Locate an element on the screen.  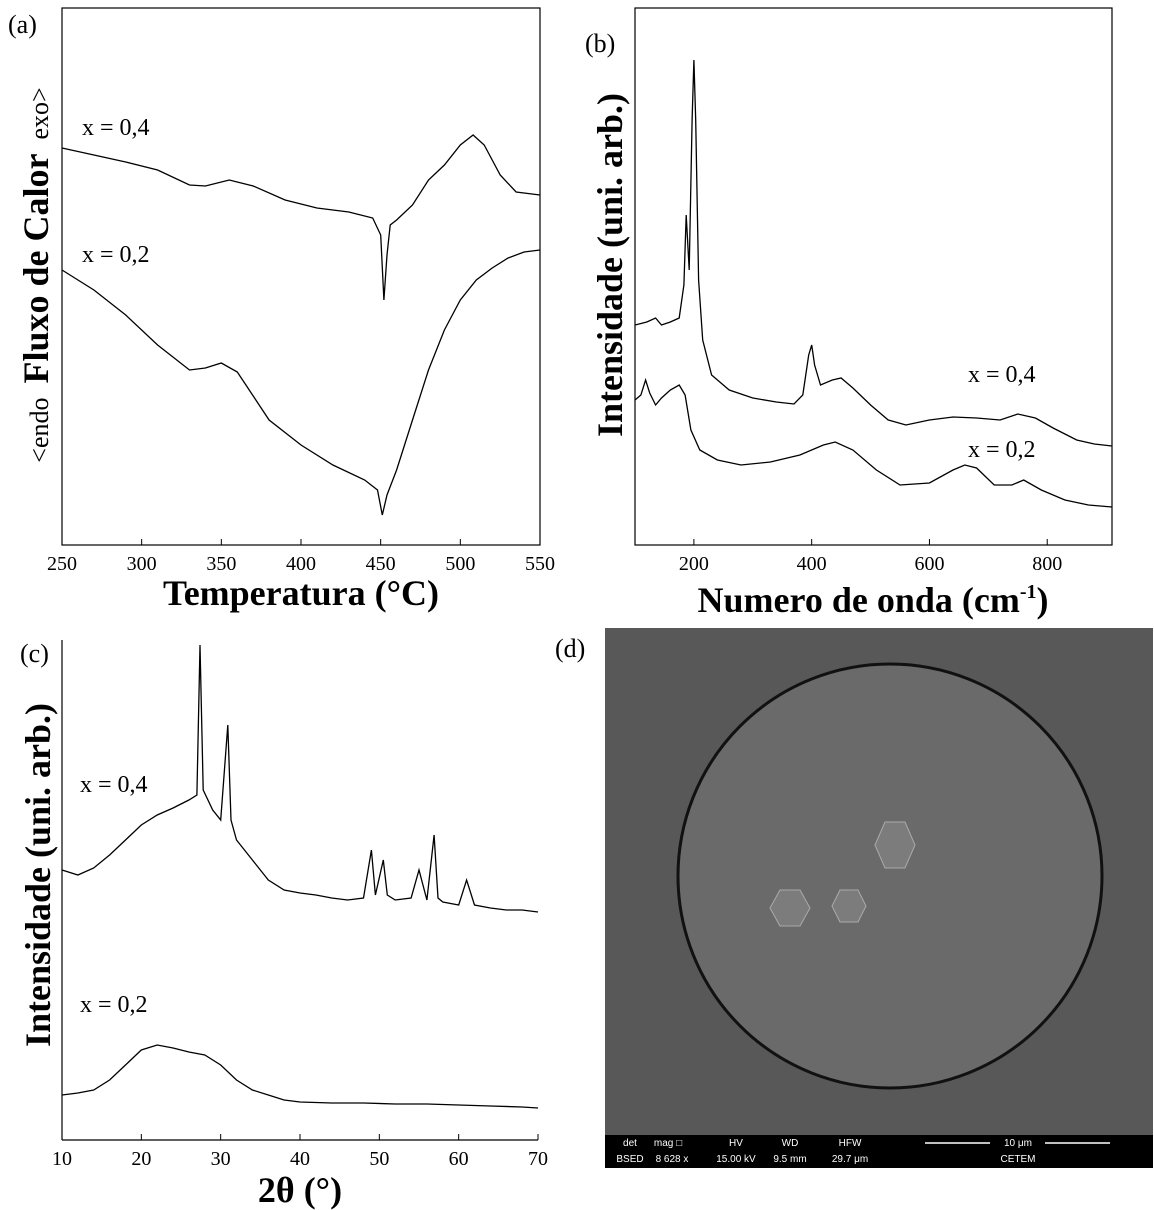
panel-label: (c) is located at coordinates (34, 653).